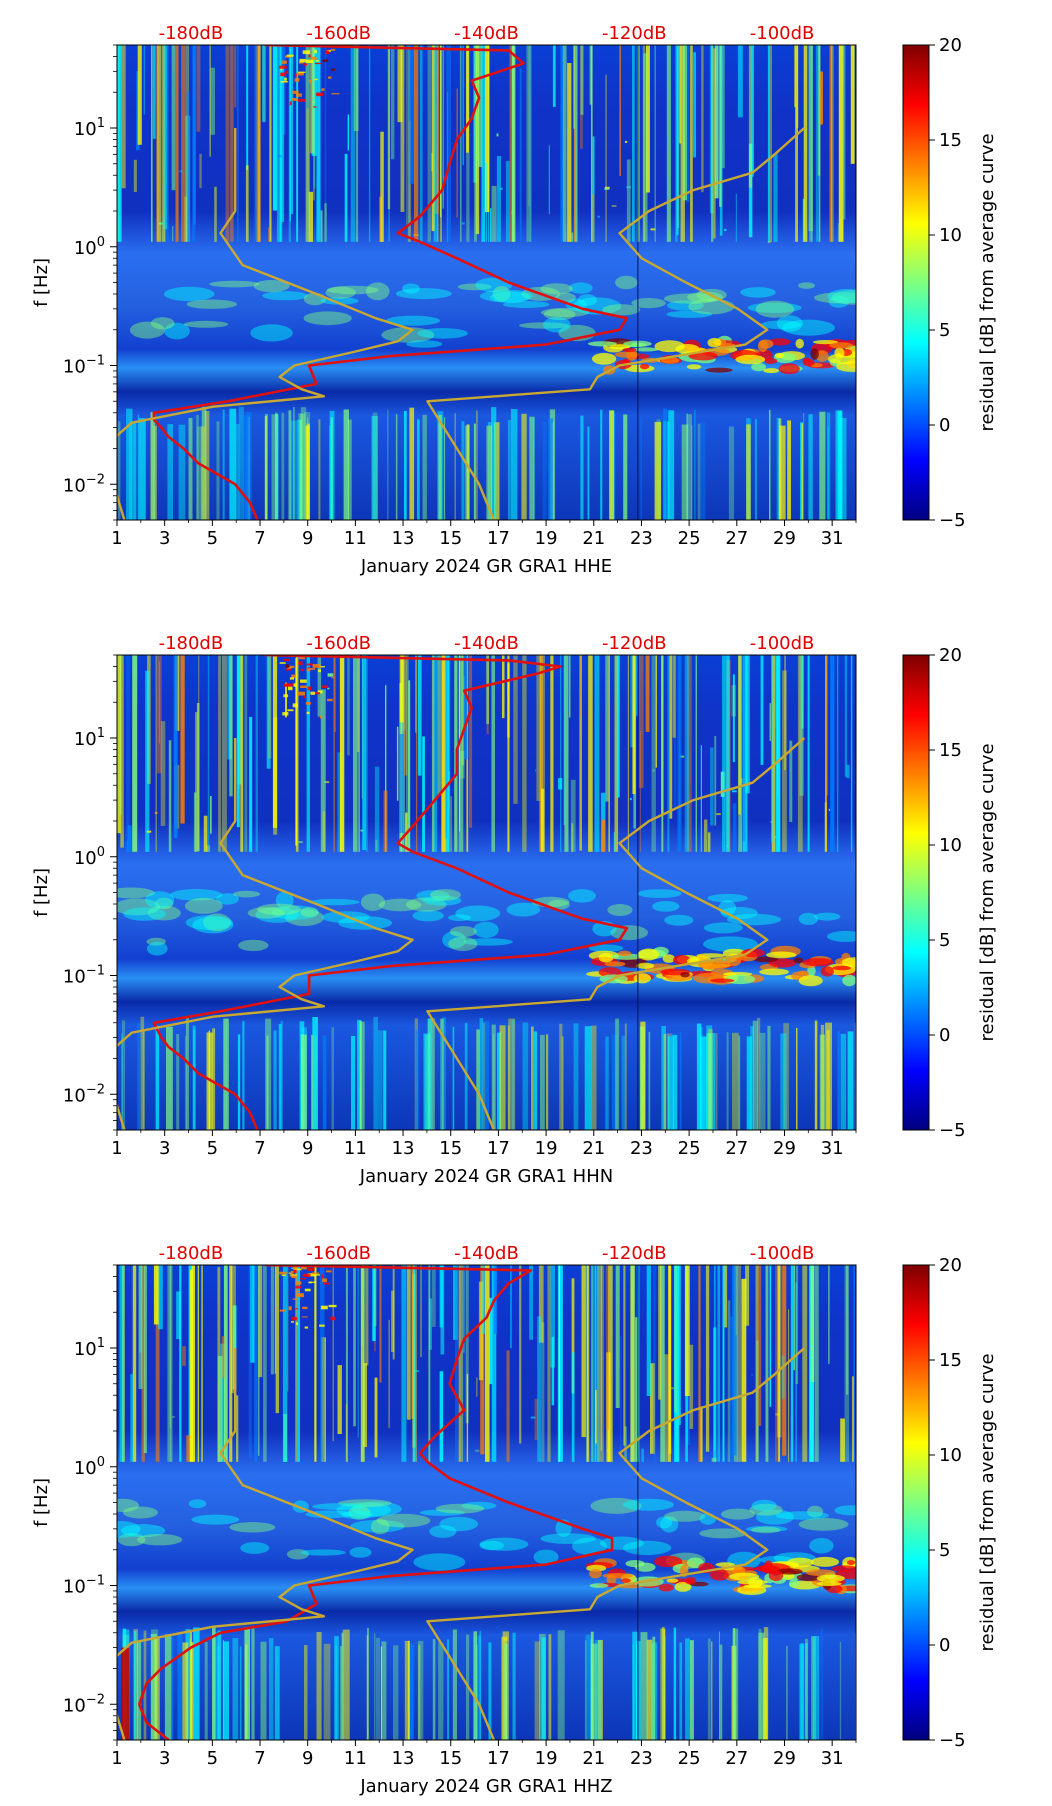 This screenshot has height=1806, width=1052. What do you see at coordinates (486, 1176) in the screenshot?
I see `x-axis-label: January 2024 GR GRA1 HHN` at bounding box center [486, 1176].